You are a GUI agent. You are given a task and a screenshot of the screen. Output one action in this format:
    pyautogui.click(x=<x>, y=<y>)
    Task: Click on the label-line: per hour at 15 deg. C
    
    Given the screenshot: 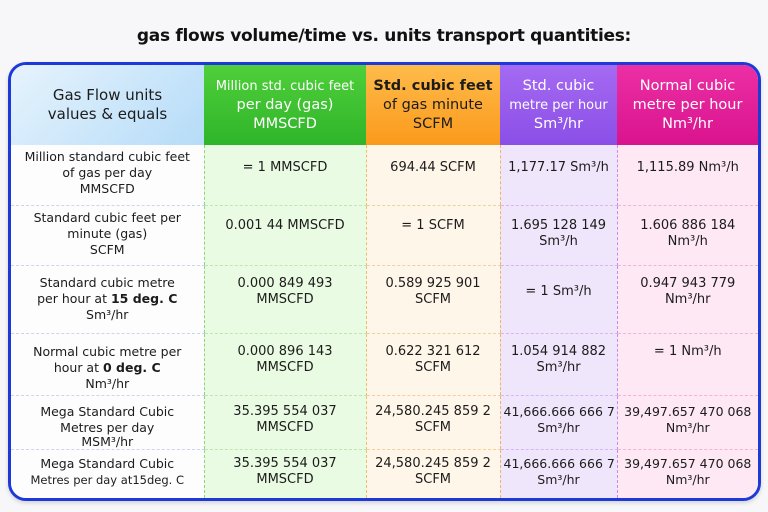 What is the action you would take?
    pyautogui.click(x=107, y=299)
    